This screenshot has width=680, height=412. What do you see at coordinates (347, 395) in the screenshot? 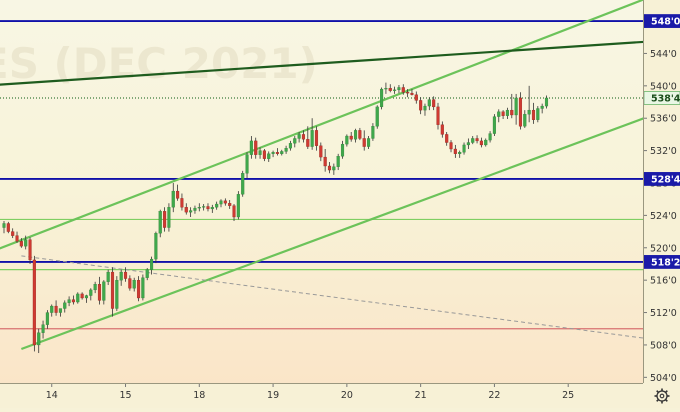
I see `time-tick-label: 20` at bounding box center [347, 395].